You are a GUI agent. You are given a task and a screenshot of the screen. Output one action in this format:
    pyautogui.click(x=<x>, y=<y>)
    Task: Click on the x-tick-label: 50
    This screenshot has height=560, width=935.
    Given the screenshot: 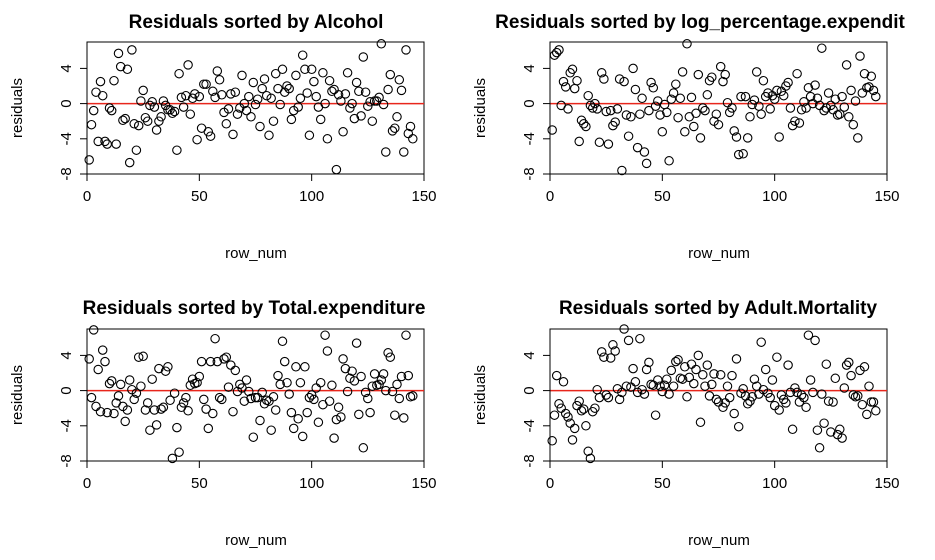 What is the action you would take?
    pyautogui.click(x=662, y=483)
    